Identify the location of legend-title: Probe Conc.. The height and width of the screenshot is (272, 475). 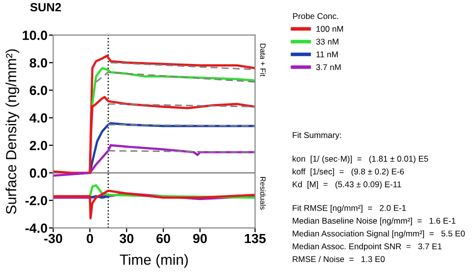
(315, 16).